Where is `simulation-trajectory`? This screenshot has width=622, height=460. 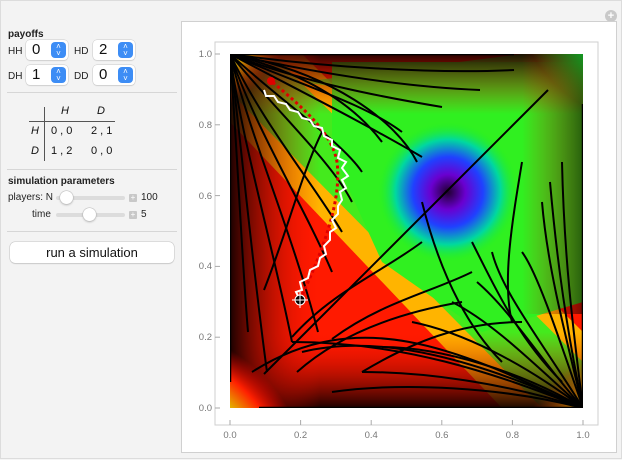
simulation-trajectory is located at coordinates (306, 195).